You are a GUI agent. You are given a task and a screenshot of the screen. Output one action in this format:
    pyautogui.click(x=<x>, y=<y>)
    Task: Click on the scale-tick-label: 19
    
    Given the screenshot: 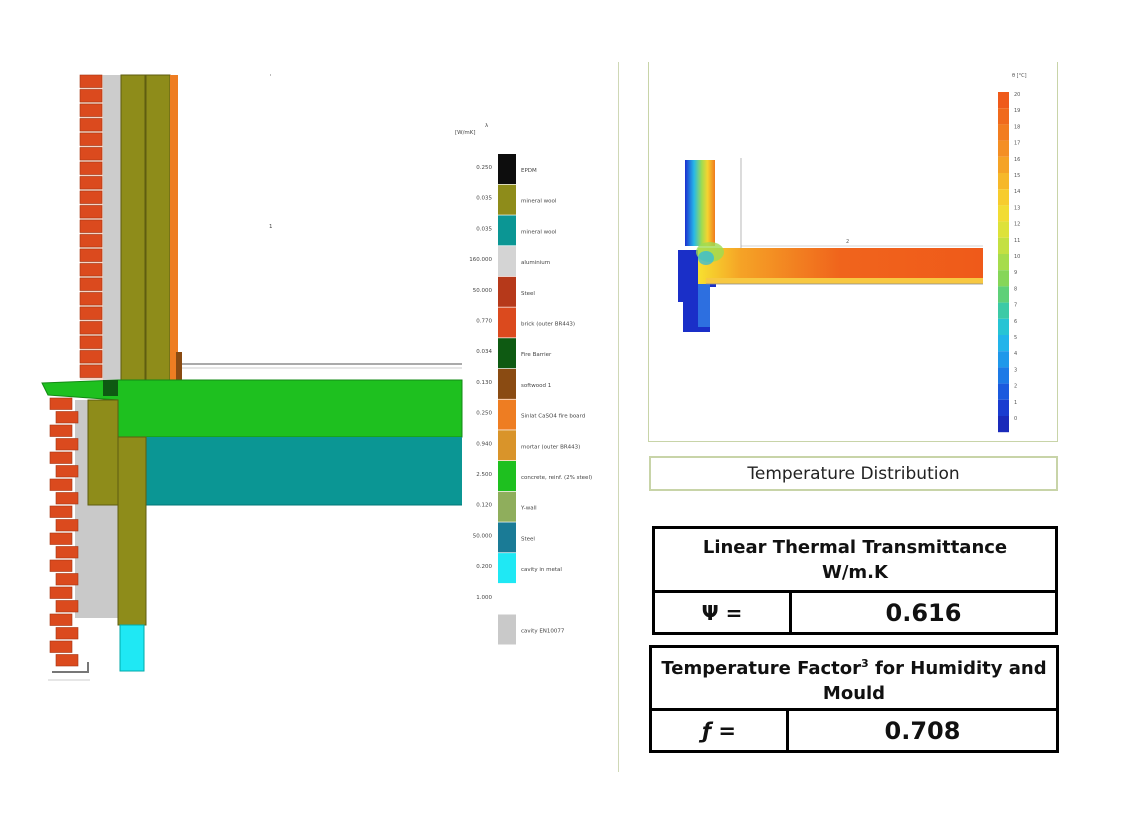 What is the action you would take?
    pyautogui.click(x=1017, y=111)
    